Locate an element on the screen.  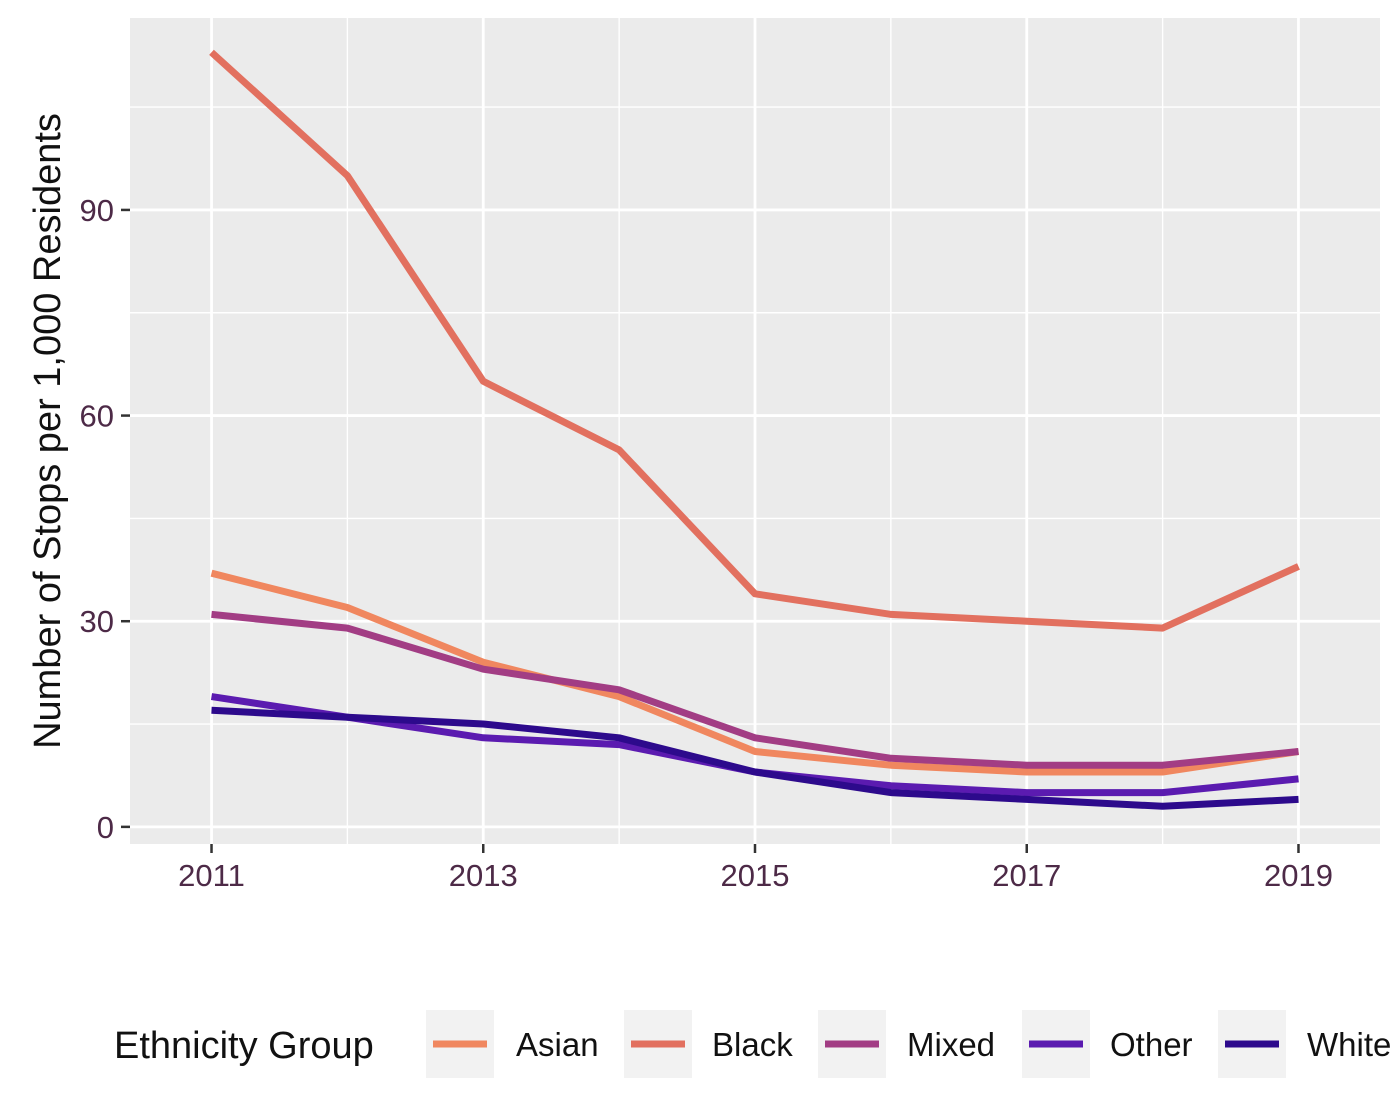
legend-label-mixed: Mixed is located at coordinates (951, 1044).